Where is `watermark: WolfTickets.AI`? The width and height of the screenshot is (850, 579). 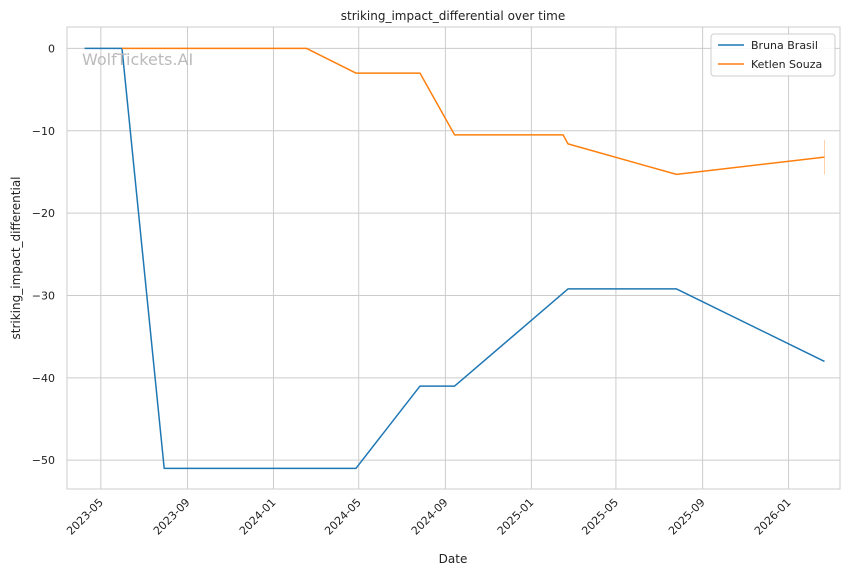 watermark: WolfTickets.AI is located at coordinates (137, 59).